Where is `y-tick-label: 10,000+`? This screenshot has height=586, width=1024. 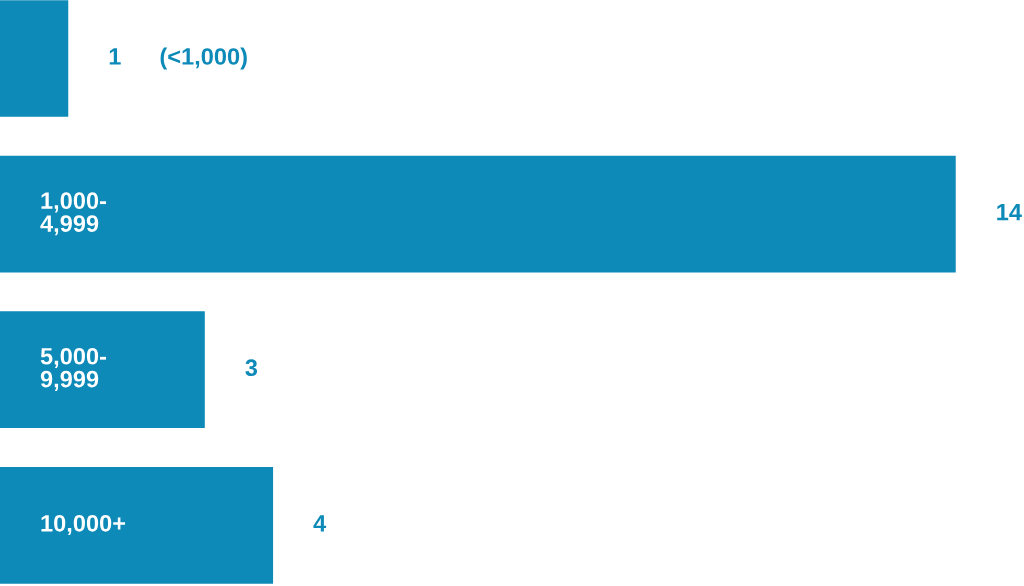 y-tick-label: 10,000+ is located at coordinates (83, 525).